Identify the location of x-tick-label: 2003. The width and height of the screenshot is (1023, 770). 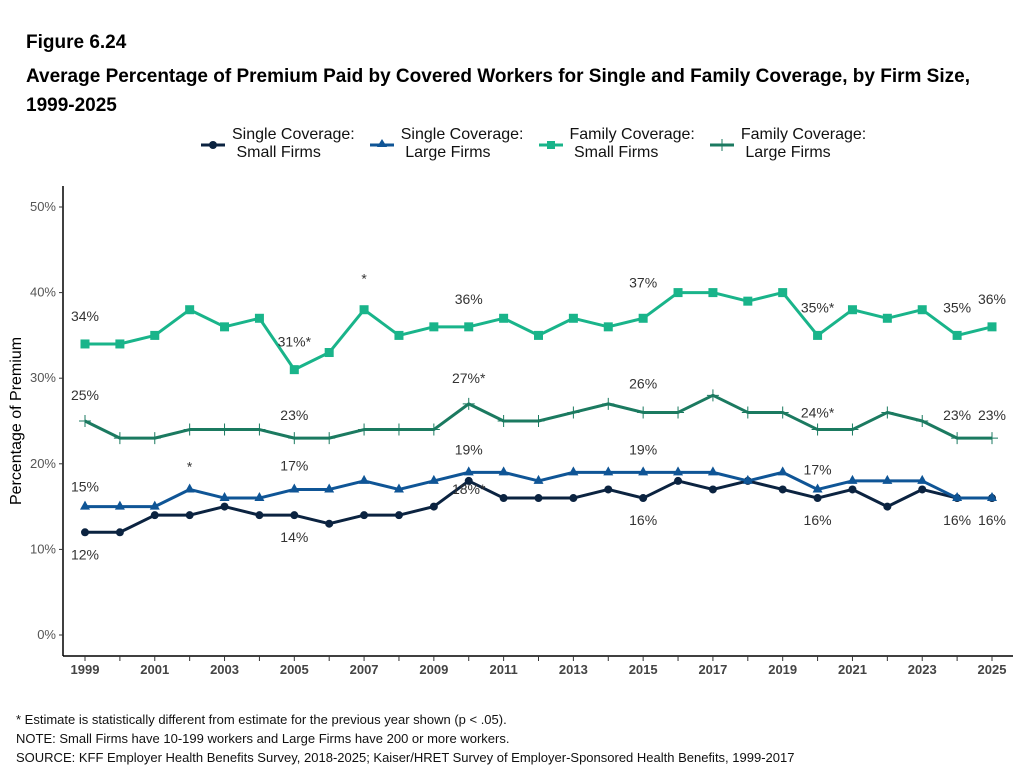
(224, 669).